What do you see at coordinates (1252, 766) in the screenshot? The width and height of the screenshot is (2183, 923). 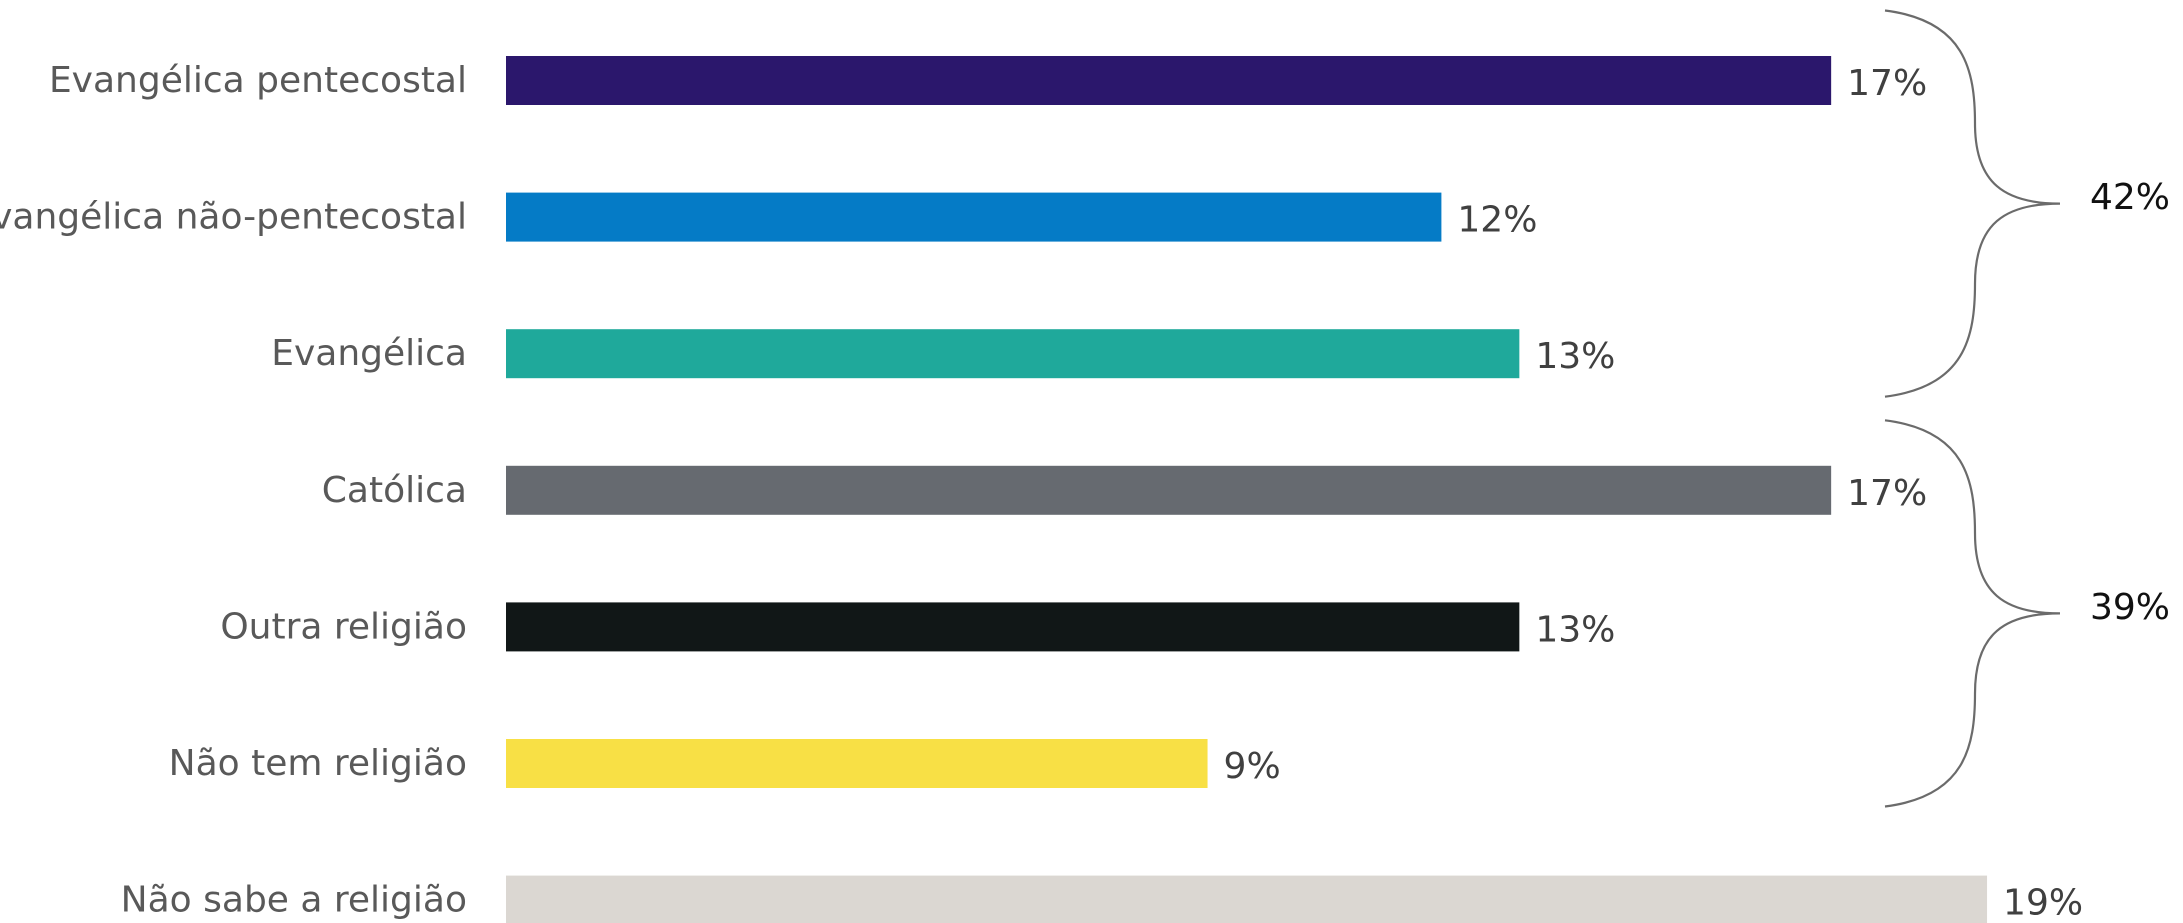 I see `value-label: 9%` at bounding box center [1252, 766].